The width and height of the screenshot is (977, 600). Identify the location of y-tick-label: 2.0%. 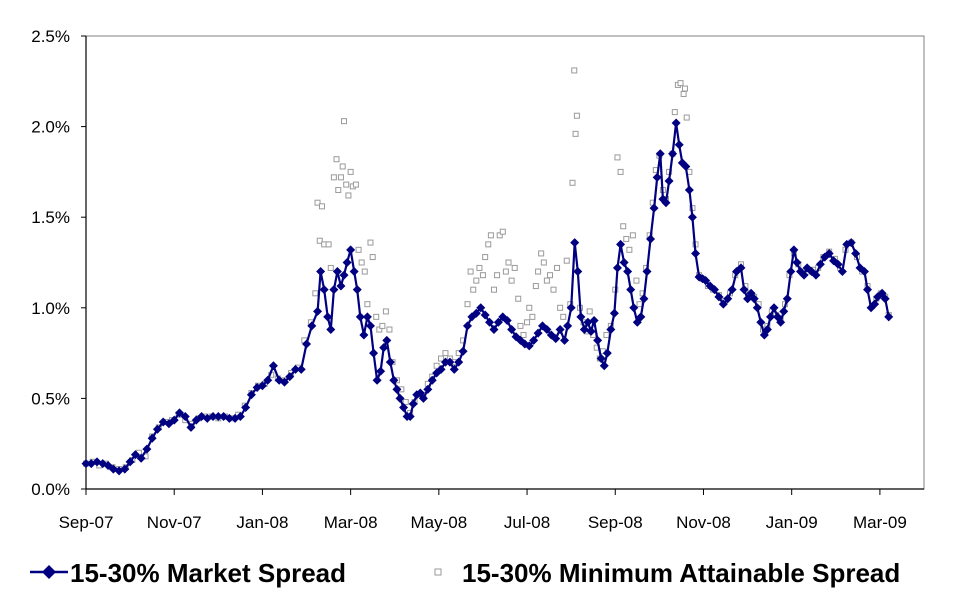
(50, 127).